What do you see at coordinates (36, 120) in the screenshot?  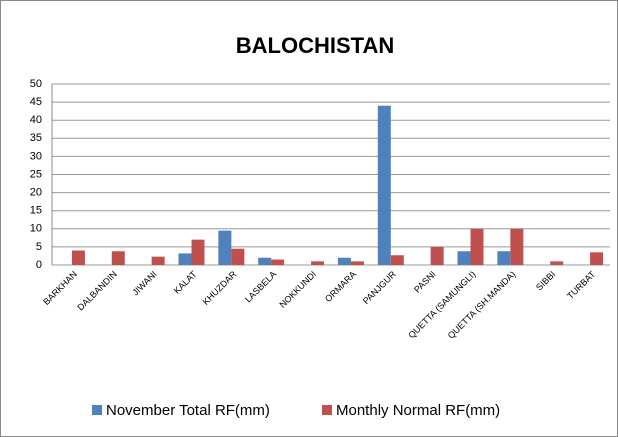 I see `y-tick-label: 40` at bounding box center [36, 120].